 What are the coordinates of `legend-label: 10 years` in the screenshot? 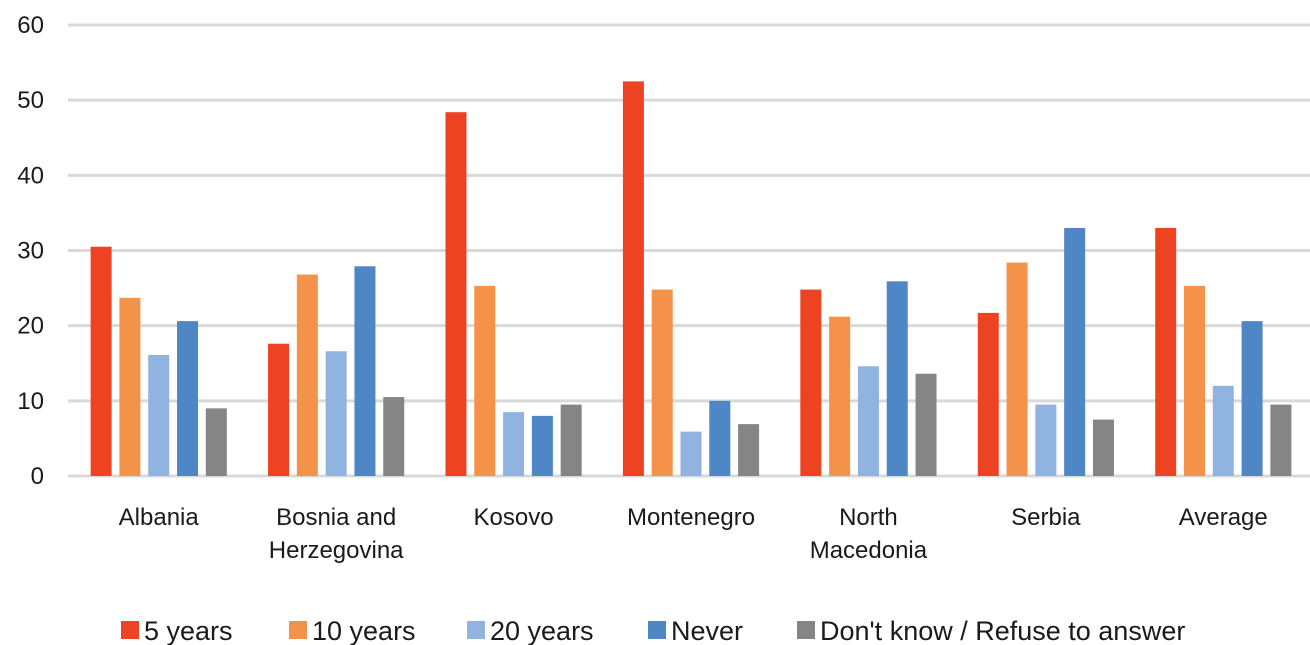 It's located at (364, 630).